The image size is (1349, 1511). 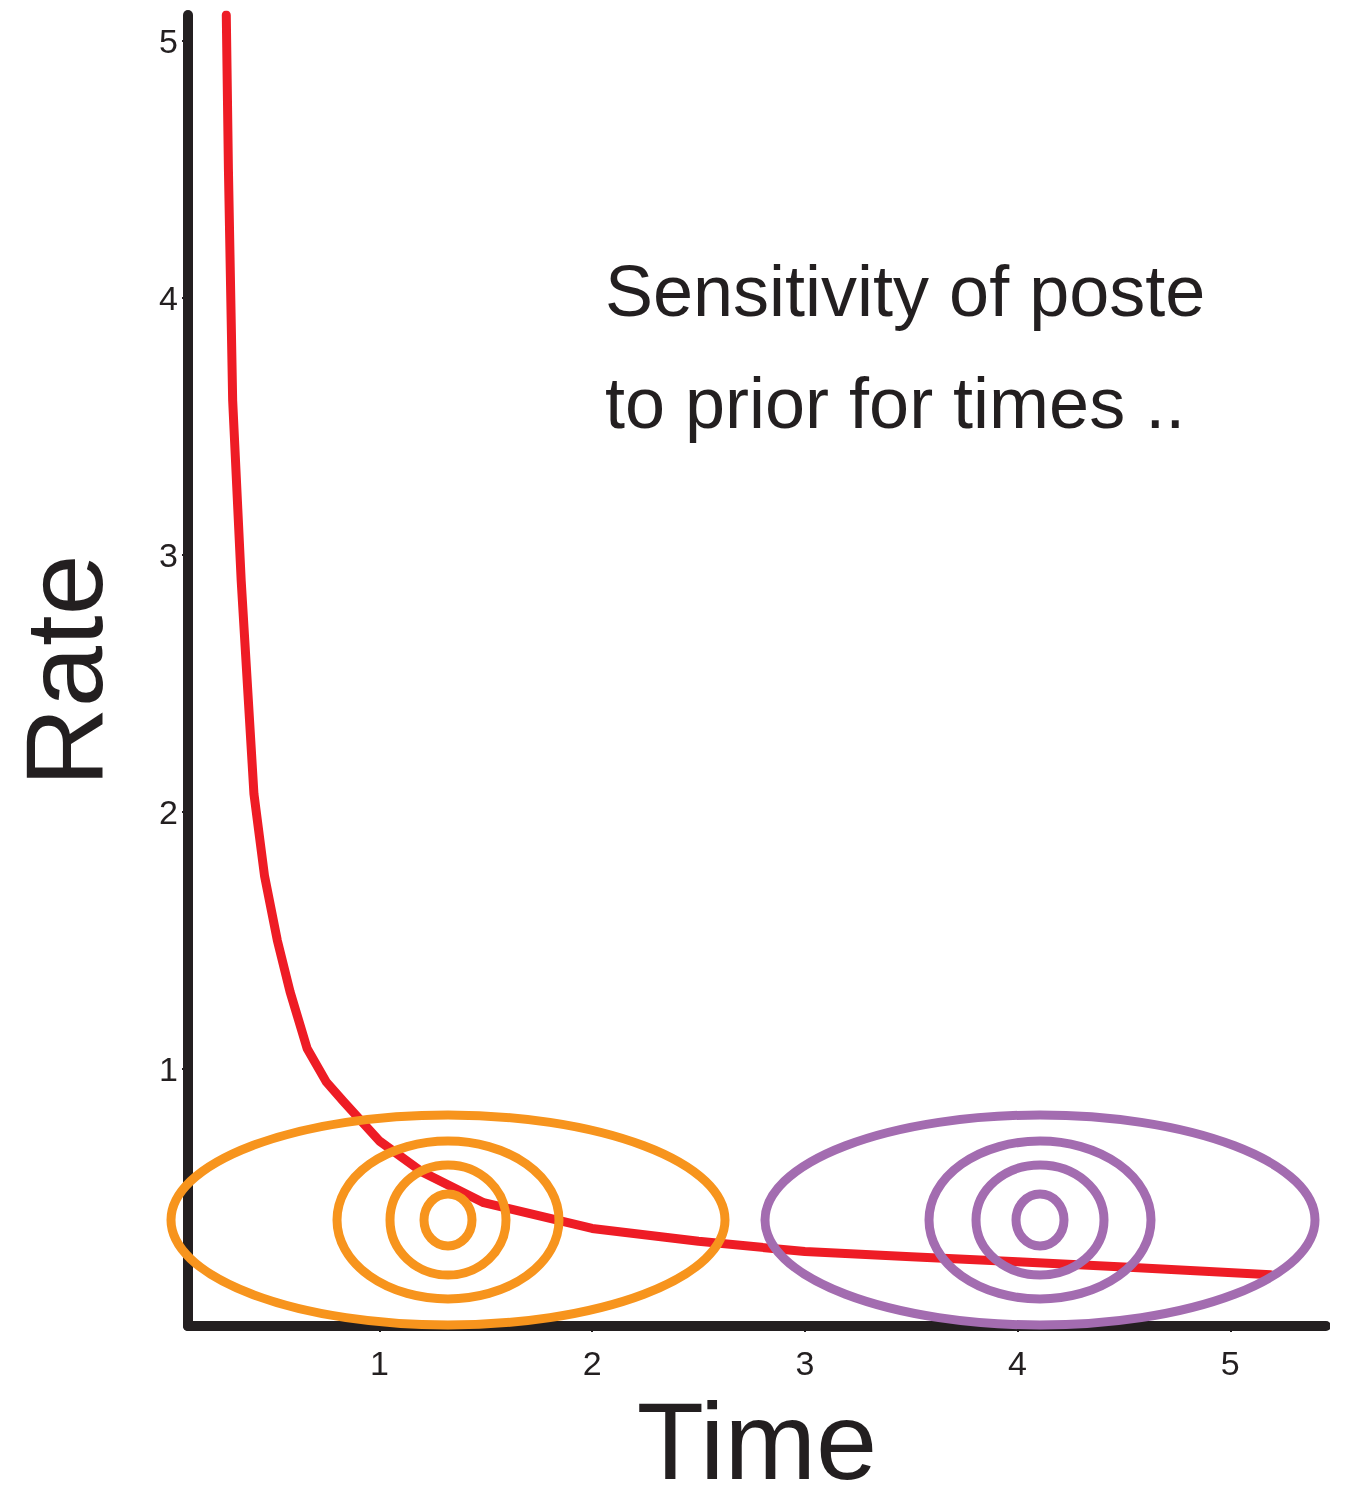 I want to click on y-tick-label: 3, so click(x=168, y=554).